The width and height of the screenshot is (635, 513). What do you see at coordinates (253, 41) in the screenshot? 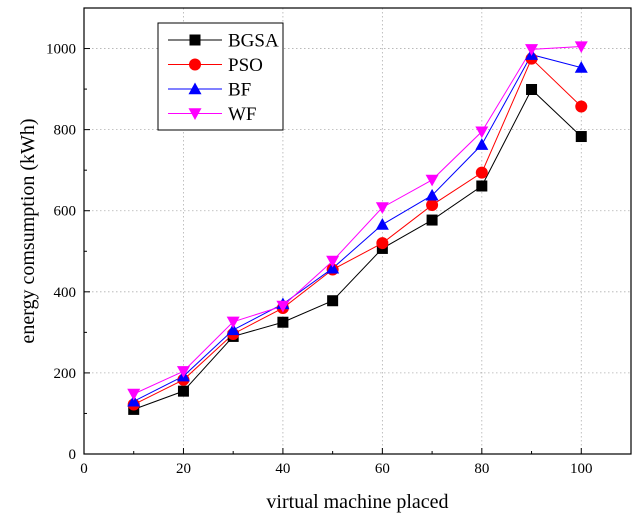
I see `legend-label: BGSA` at bounding box center [253, 41].